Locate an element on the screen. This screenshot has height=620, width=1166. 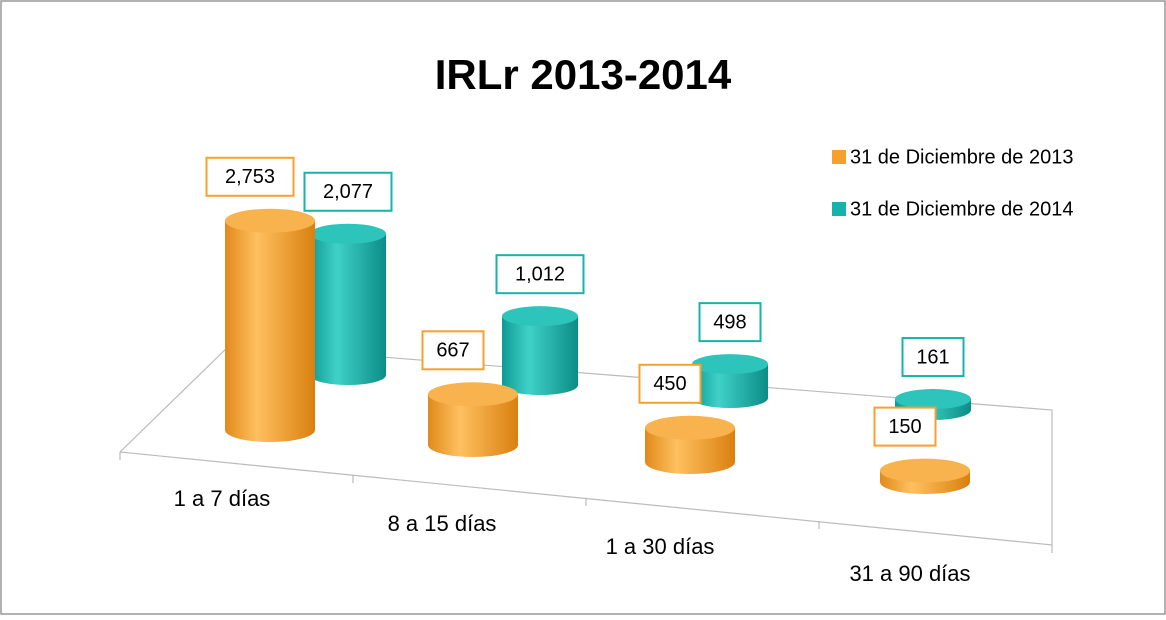
x-tick-label: 1 a 30 días is located at coordinates (660, 546).